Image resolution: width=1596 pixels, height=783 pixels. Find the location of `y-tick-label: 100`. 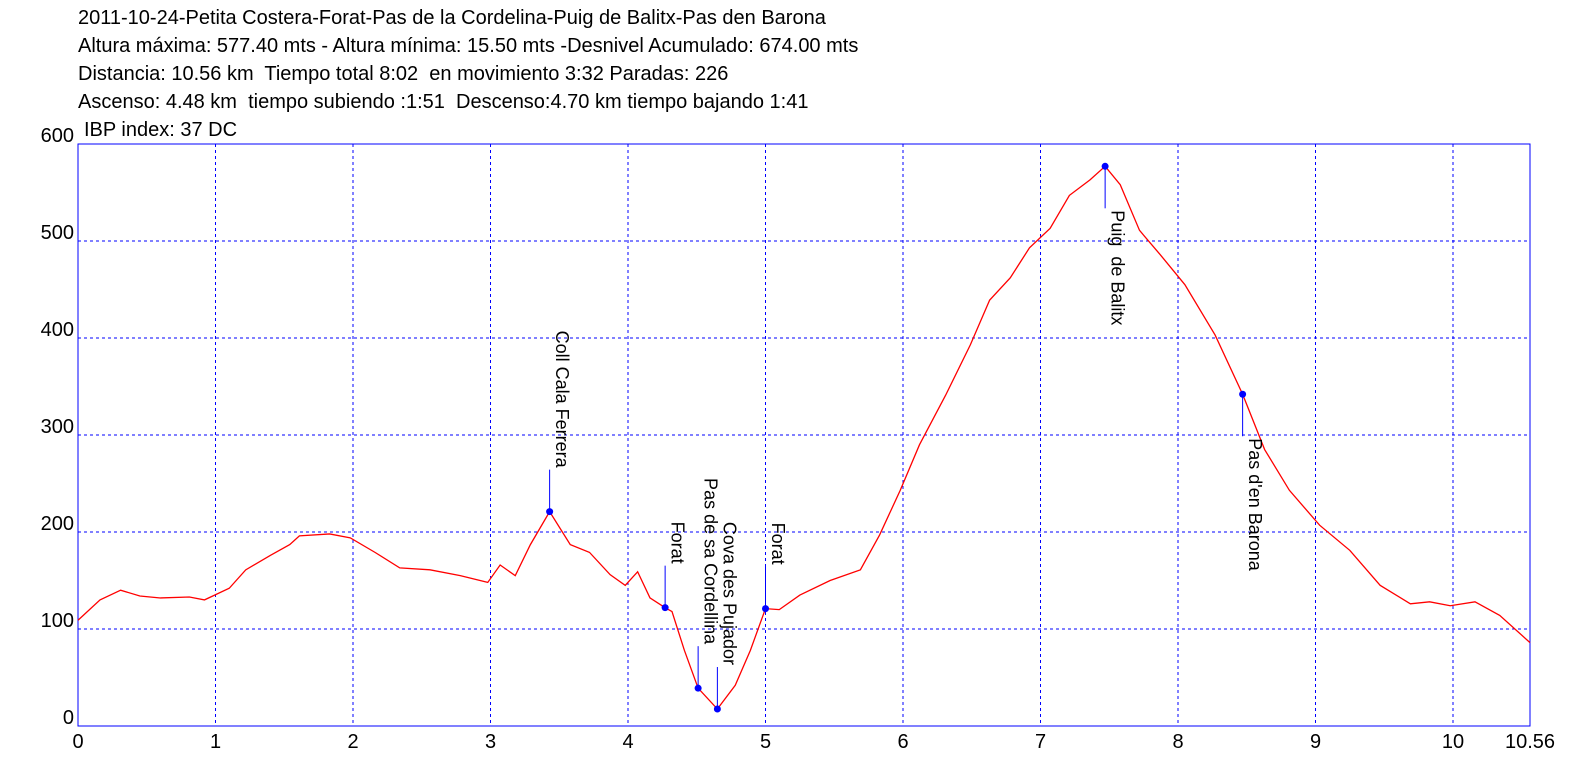

y-tick-label: 100 is located at coordinates (57, 621).